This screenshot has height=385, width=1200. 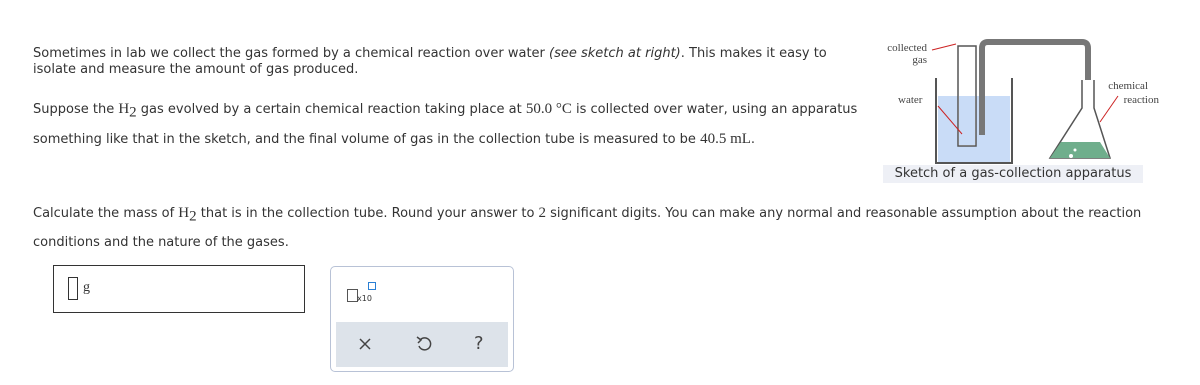 I want to click on label: water, so click(x=910, y=100).